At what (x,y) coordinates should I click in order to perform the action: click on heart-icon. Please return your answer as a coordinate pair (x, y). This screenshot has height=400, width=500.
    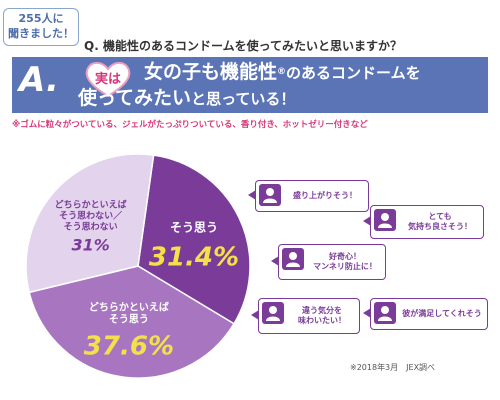
    Looking at the image, I should click on (108, 79).